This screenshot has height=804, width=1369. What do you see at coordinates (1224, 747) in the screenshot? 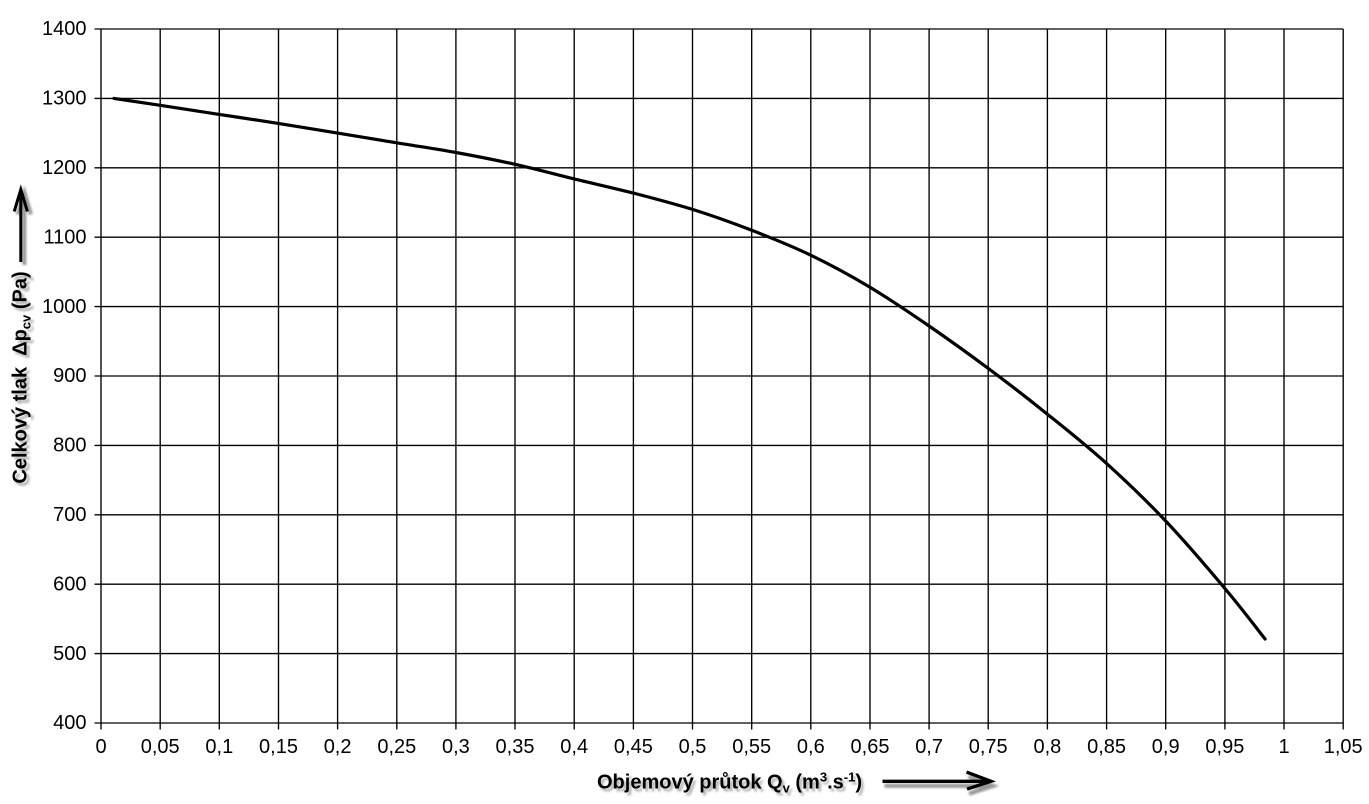
I see `svg-text: 0,95` at bounding box center [1224, 747].